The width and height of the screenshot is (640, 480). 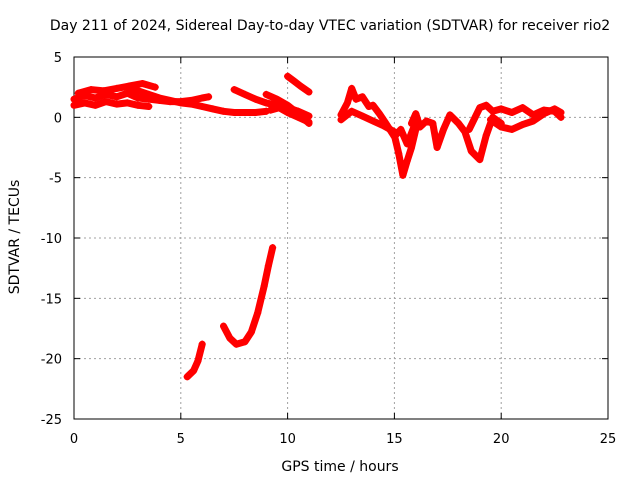 What do you see at coordinates (58, 118) in the screenshot?
I see `y-tick-label: 0` at bounding box center [58, 118].